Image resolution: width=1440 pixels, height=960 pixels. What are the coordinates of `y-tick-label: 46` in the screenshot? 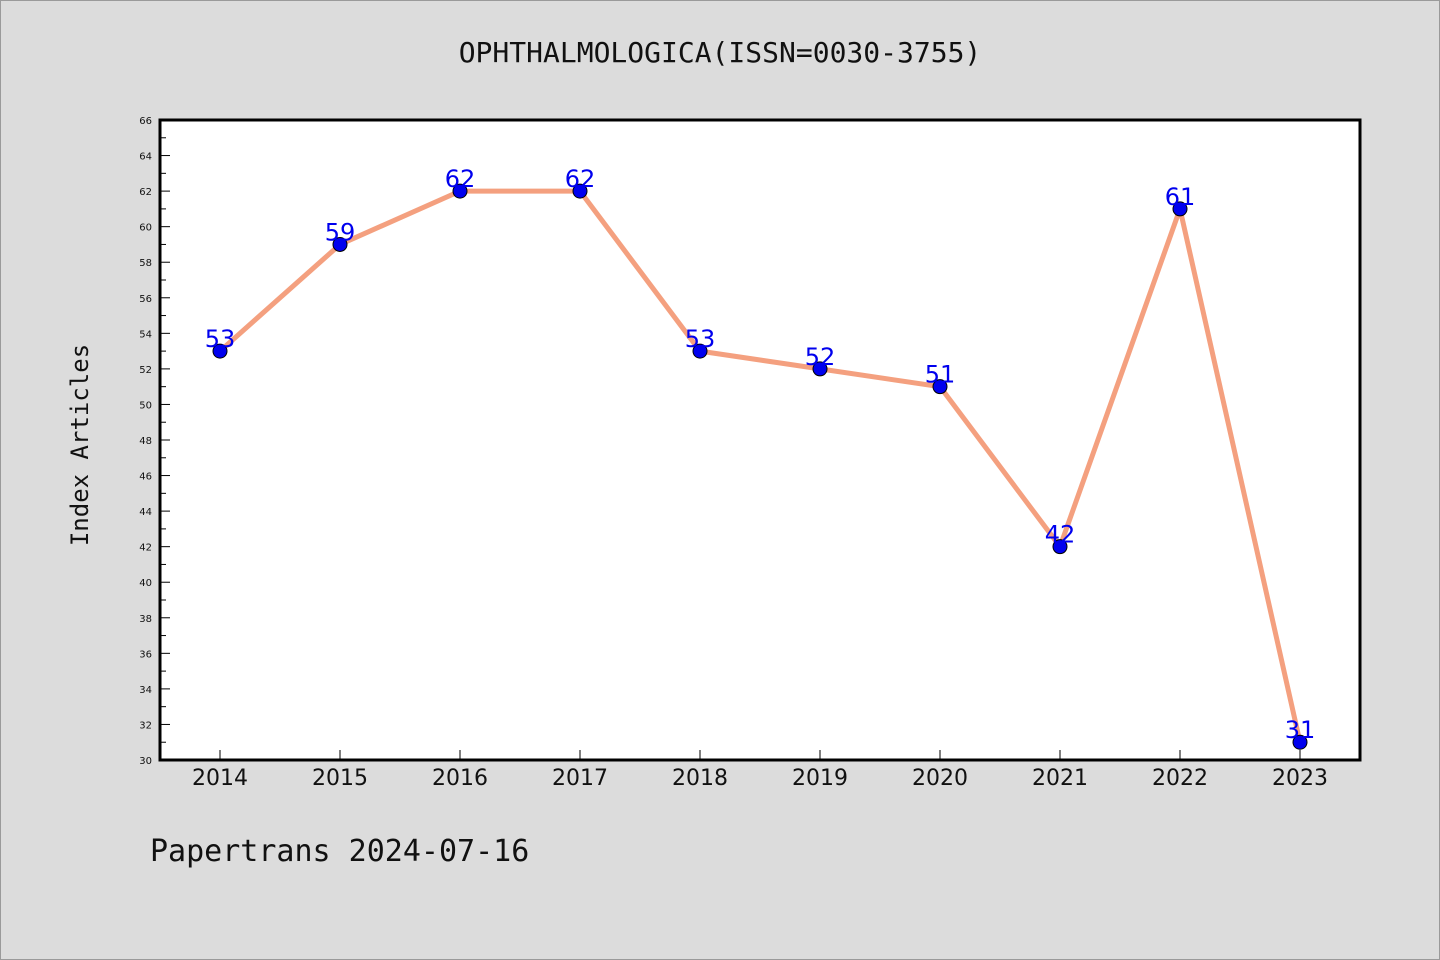 It's located at (145, 477).